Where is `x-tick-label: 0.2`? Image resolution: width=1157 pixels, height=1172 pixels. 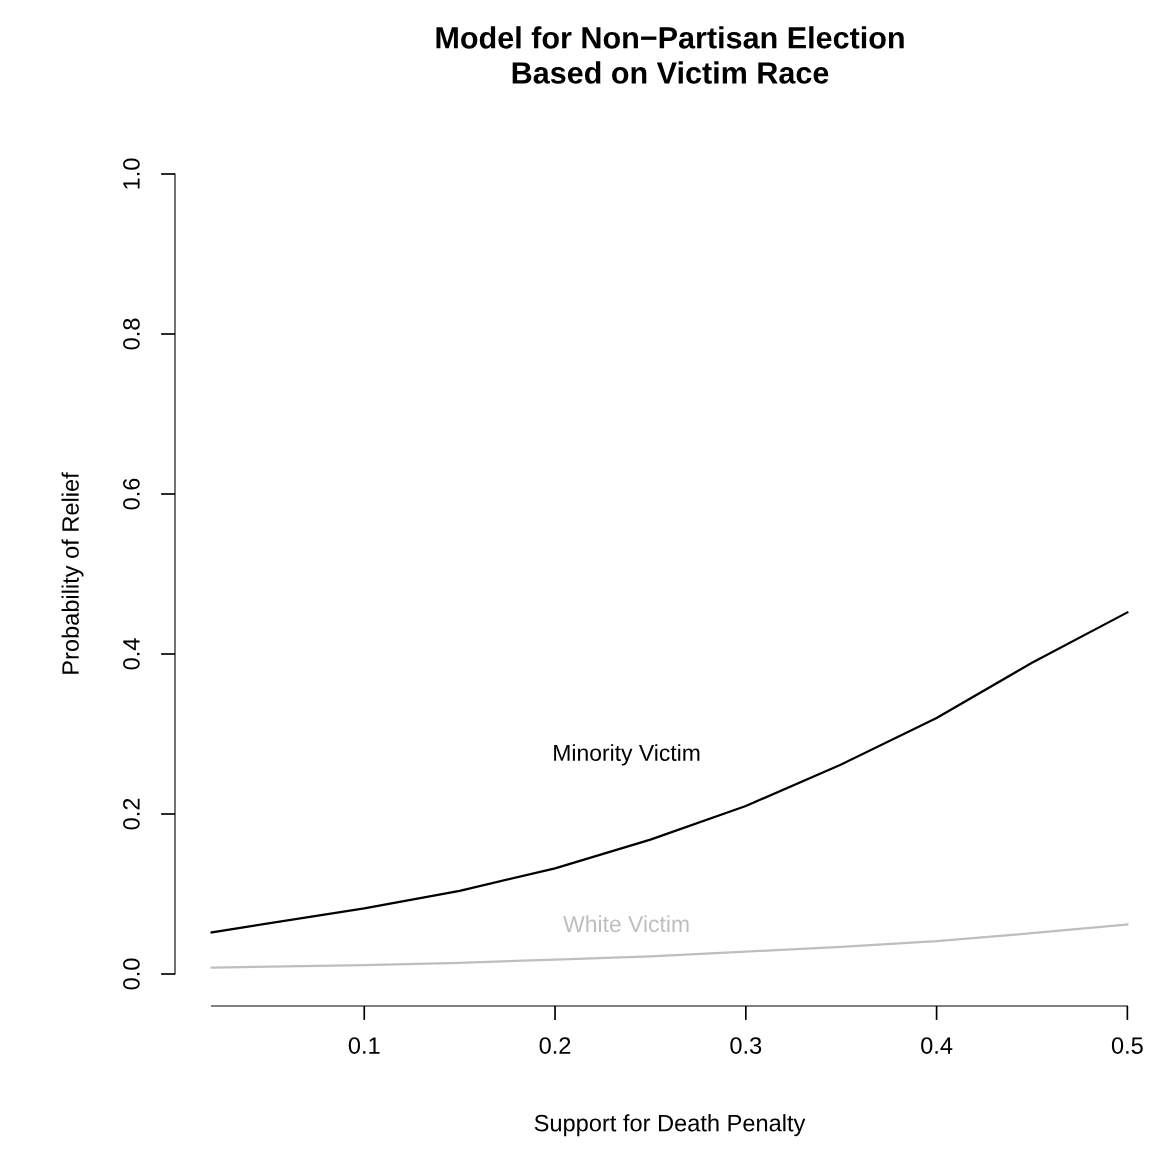 x-tick-label: 0.2 is located at coordinates (555, 1045).